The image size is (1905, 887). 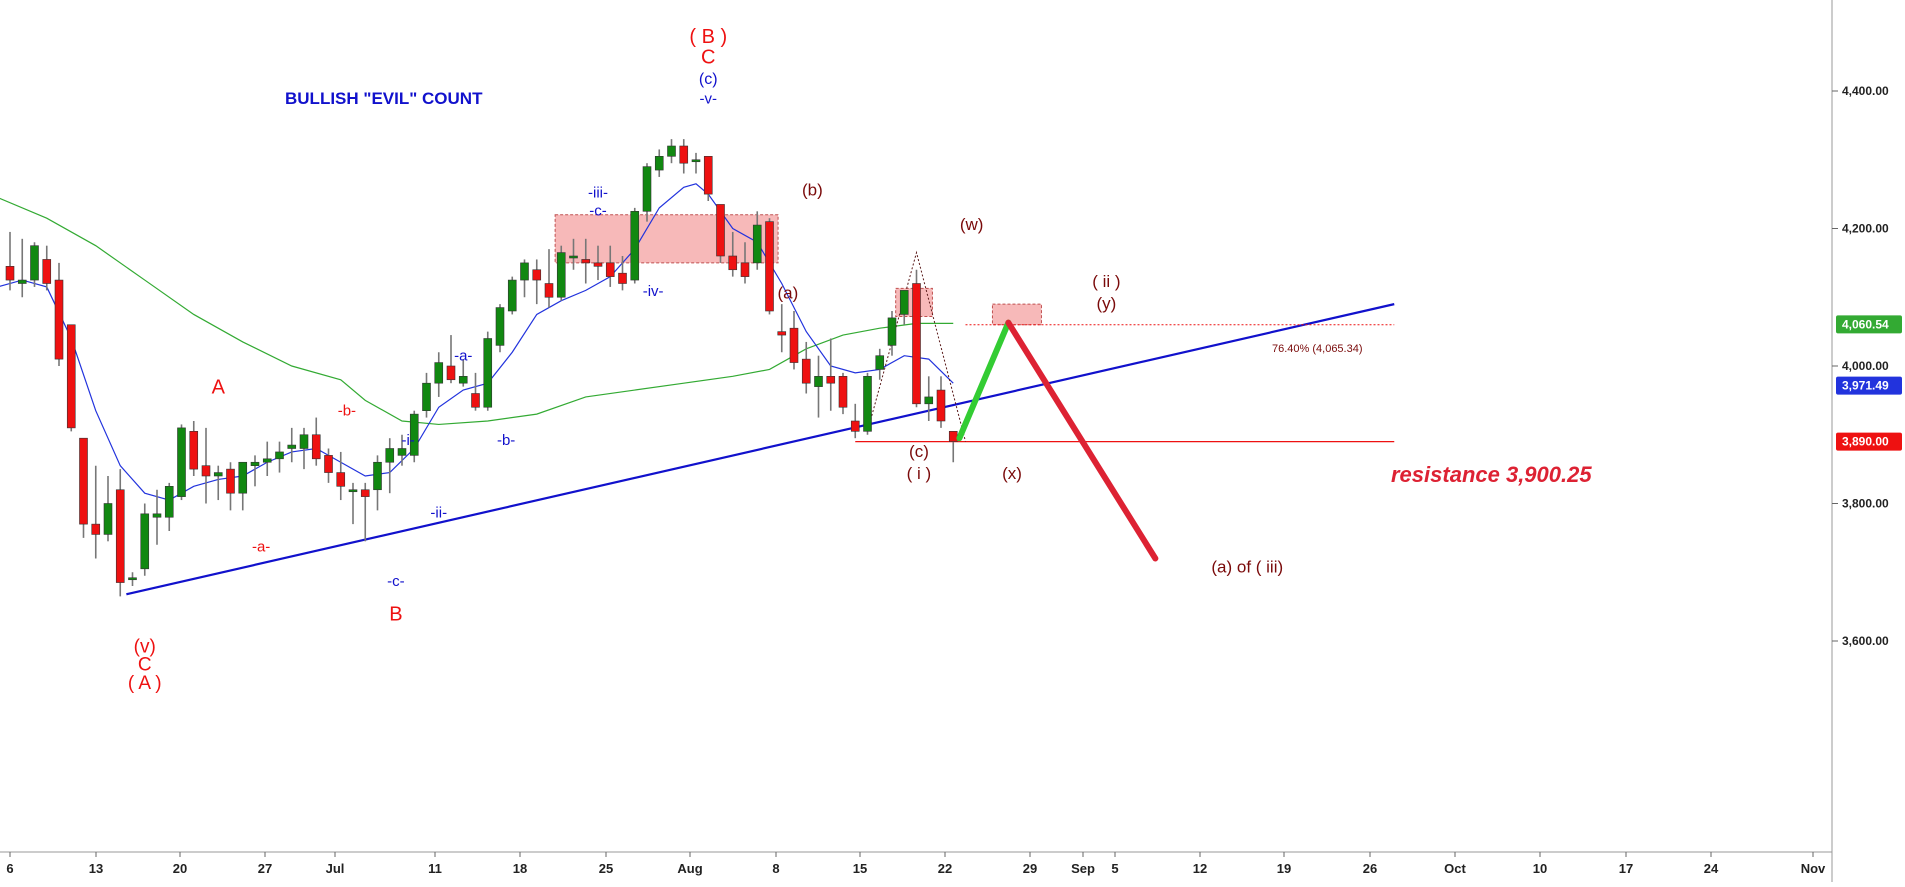 I want to click on x-tick-label: 6, so click(x=9, y=868).